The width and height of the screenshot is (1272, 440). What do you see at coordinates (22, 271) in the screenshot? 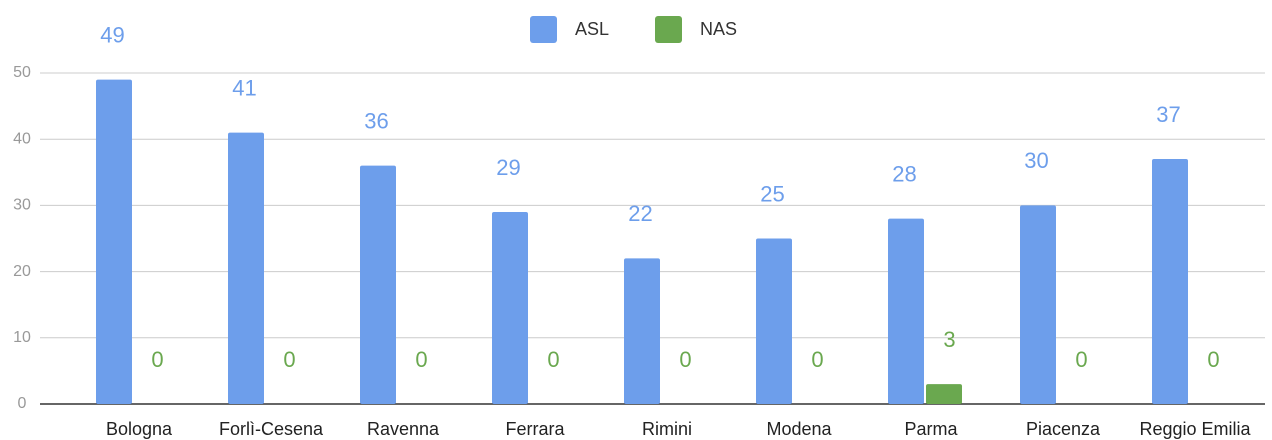
I see `y-tick-label: 20` at bounding box center [22, 271].